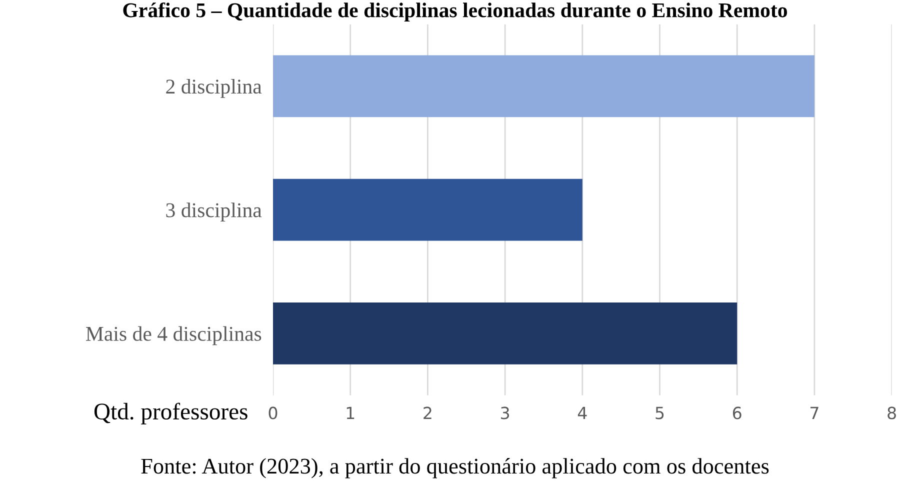 Image resolution: width=910 pixels, height=488 pixels. What do you see at coordinates (455, 468) in the screenshot?
I see `source-note: Fonte: Autor (2023), a partir do questionário aplicado com os docentes` at bounding box center [455, 468].